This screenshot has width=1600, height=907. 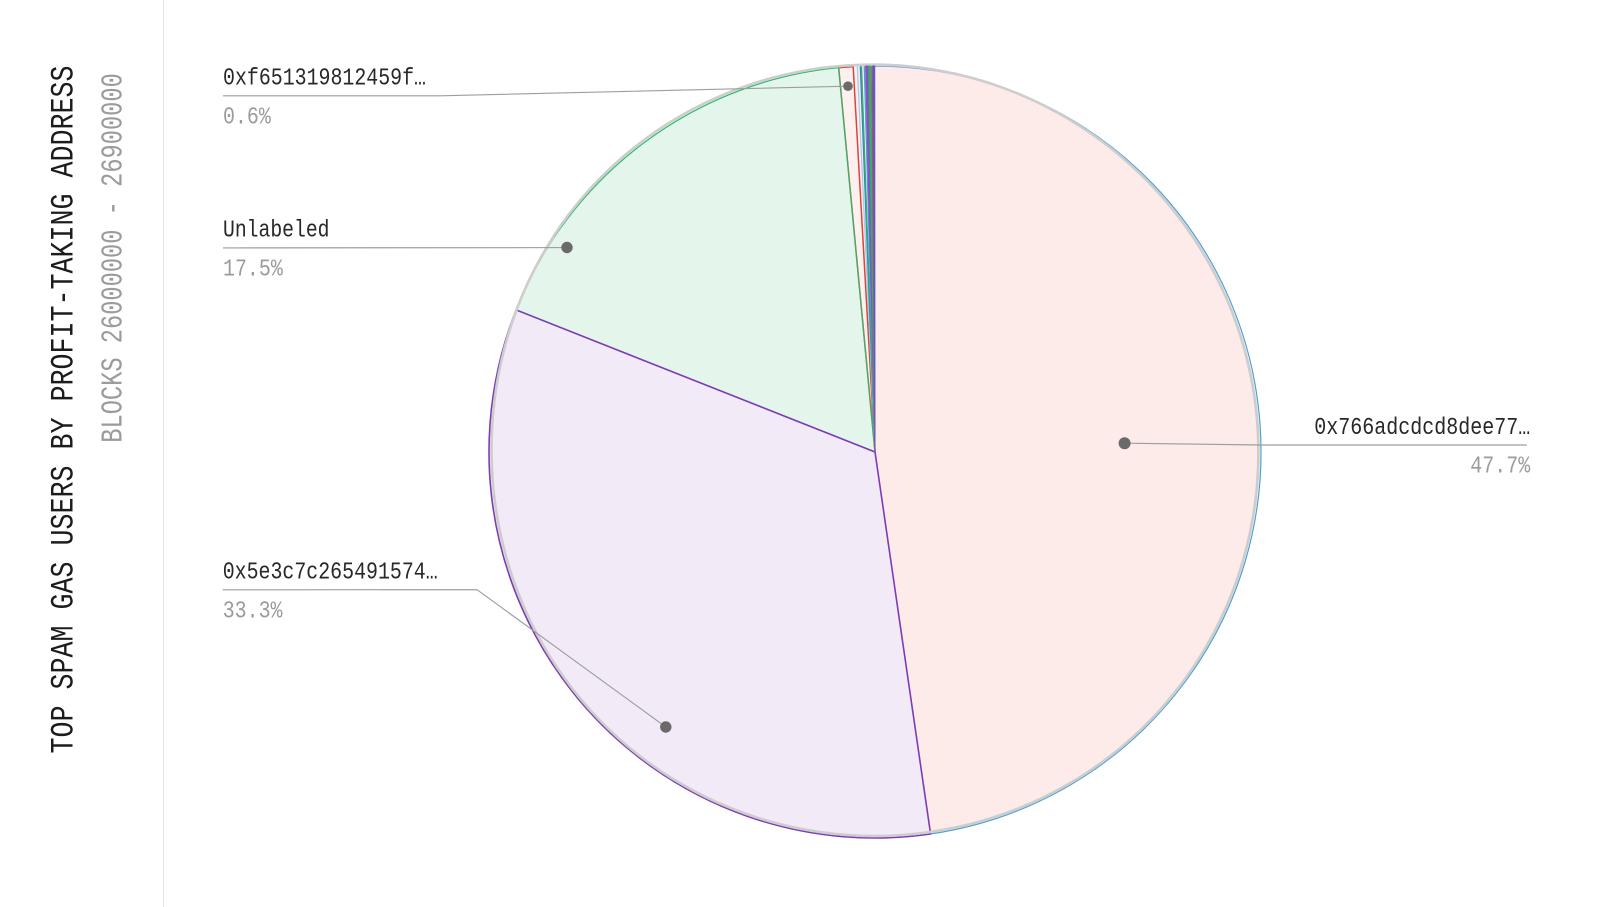 What do you see at coordinates (253, 611) in the screenshot?
I see `svg-text: 33.3%` at bounding box center [253, 611].